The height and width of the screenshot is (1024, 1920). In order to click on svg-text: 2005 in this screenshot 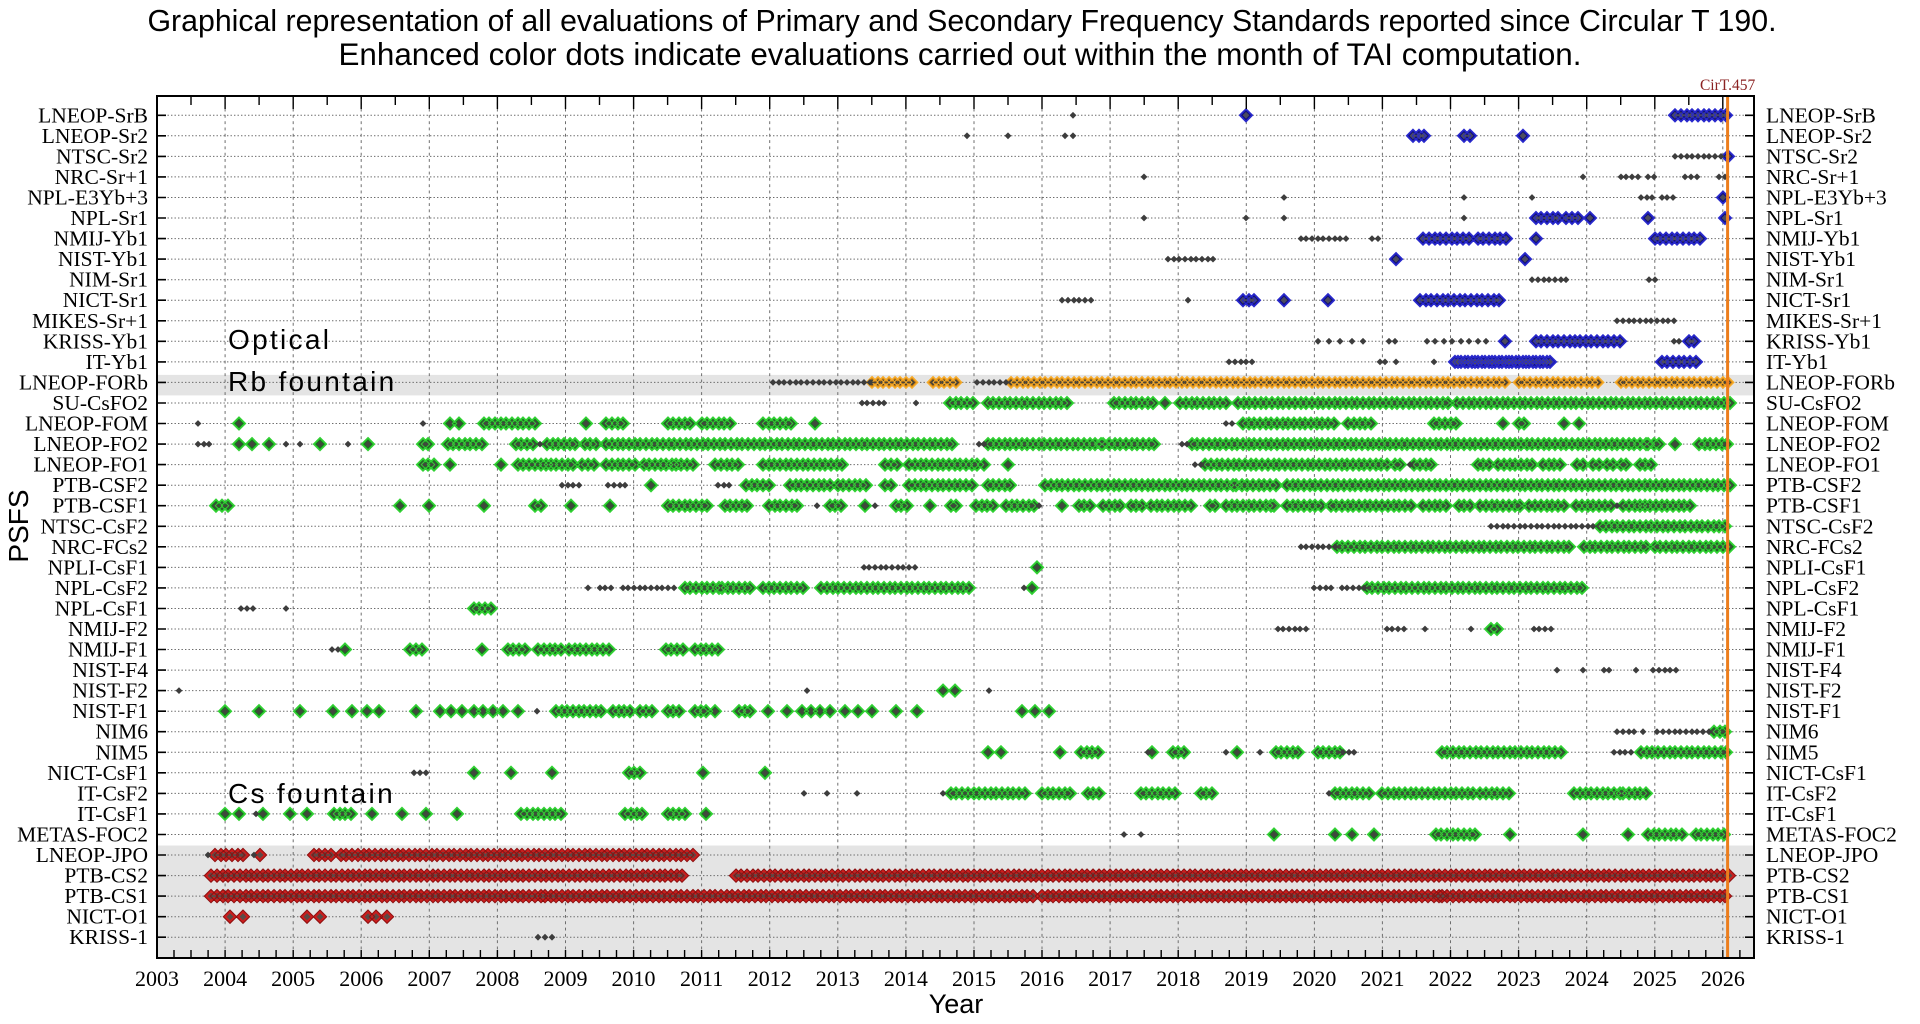, I will do `click(293, 978)`.